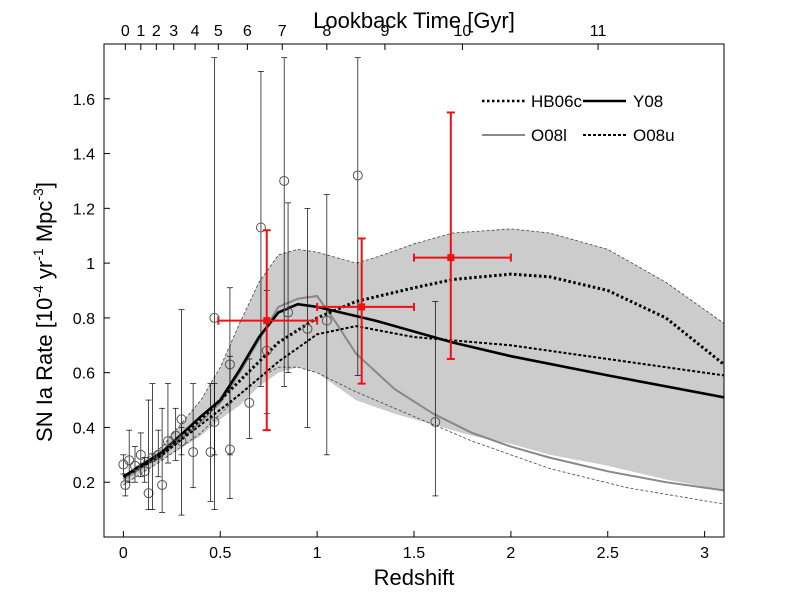 Image resolution: width=800 pixels, height=605 pixels. Describe the element at coordinates (414, 20) in the screenshot. I see `top-axis-title: Lookback Time [Gyr]` at that location.